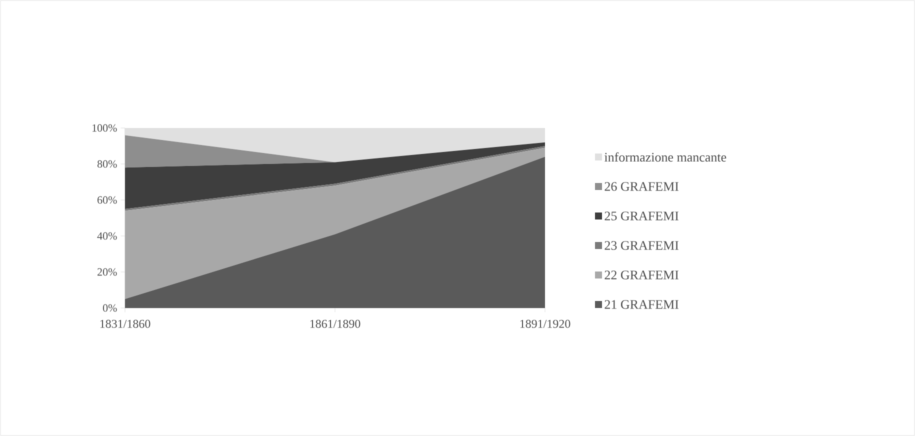 This screenshot has height=436, width=915. Describe the element at coordinates (641, 216) in the screenshot. I see `legend-label: 25 GRAFEMI` at that location.